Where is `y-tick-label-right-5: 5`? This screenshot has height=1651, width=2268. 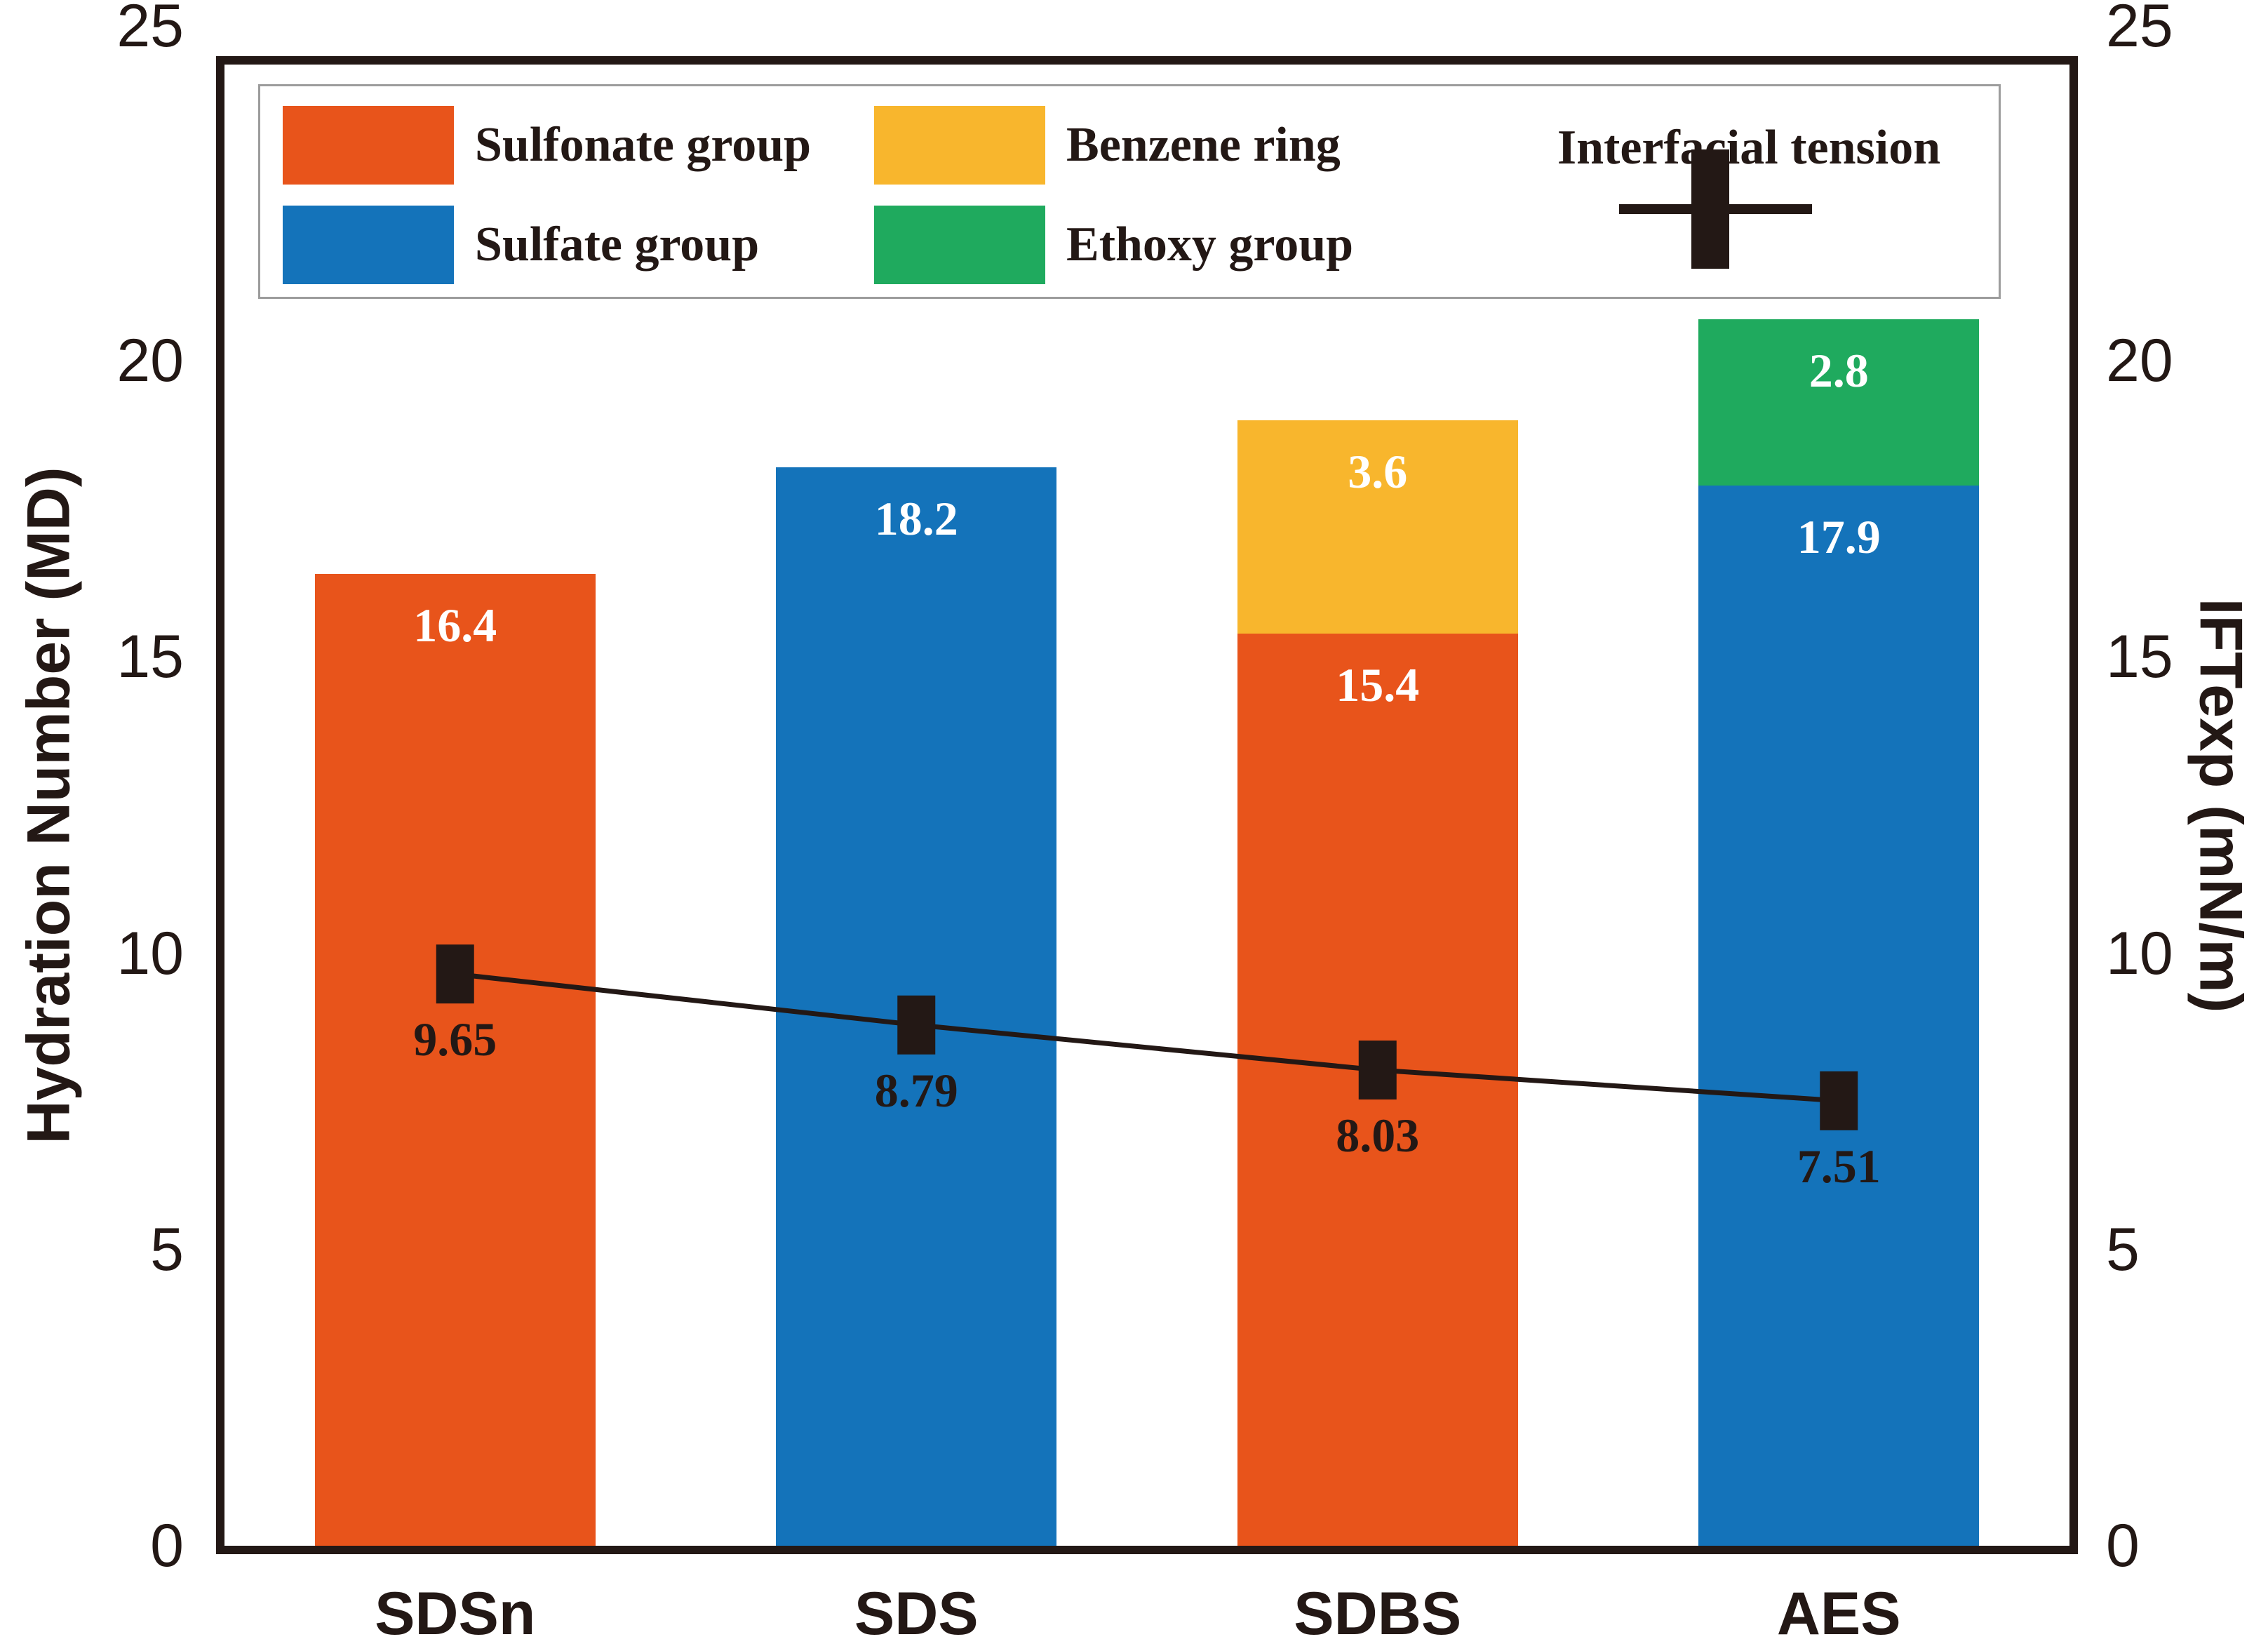 y-tick-label-right-5: 5 is located at coordinates (2123, 1249).